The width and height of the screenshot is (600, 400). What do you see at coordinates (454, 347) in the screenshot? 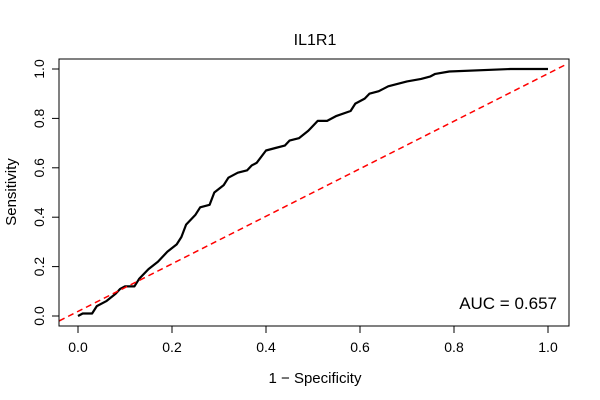
I see `x-tick-label: 0.8` at bounding box center [454, 347].